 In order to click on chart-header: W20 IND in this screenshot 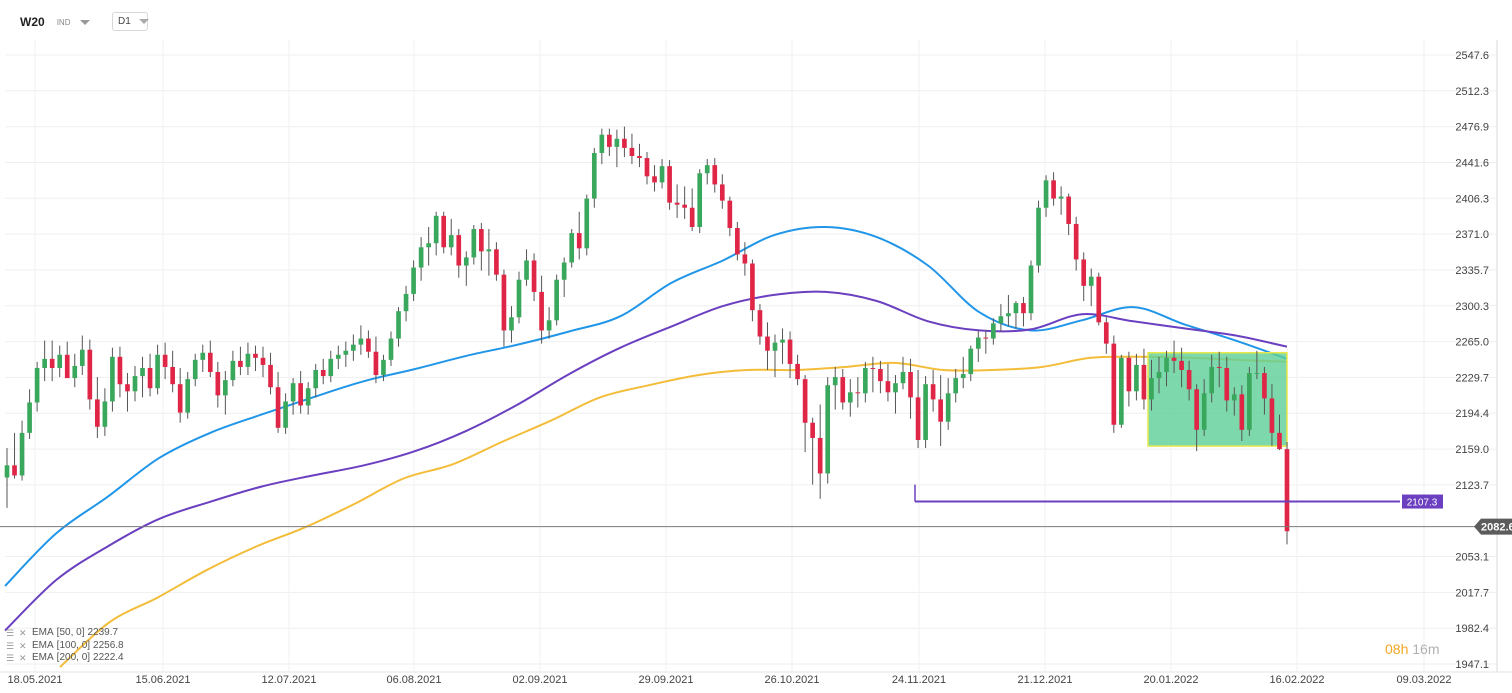, I will do `click(55, 22)`.